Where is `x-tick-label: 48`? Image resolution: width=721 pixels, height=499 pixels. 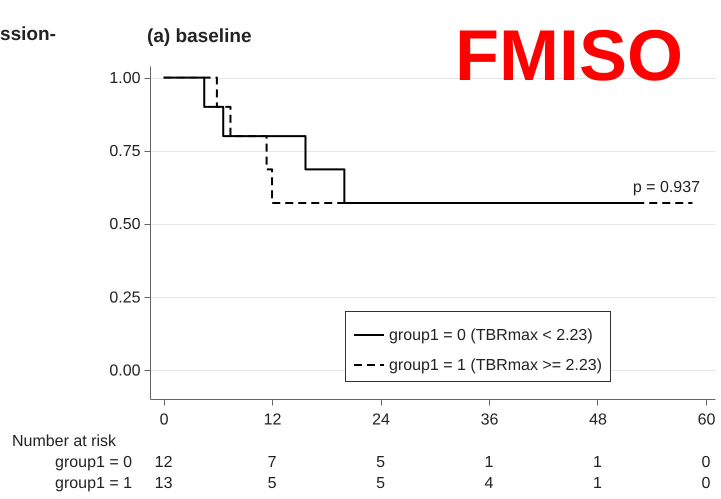 x-tick-label: 48 is located at coordinates (598, 420).